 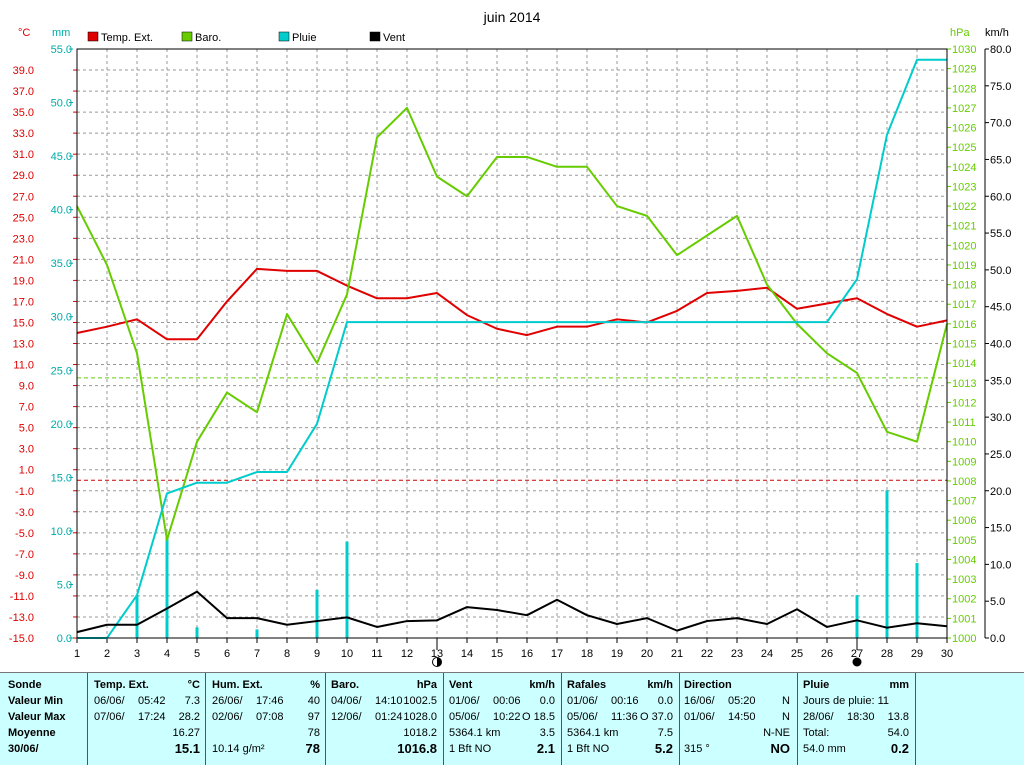 I want to click on summary-row: 05/06/10:22 O 18.5, so click(x=502, y=717).